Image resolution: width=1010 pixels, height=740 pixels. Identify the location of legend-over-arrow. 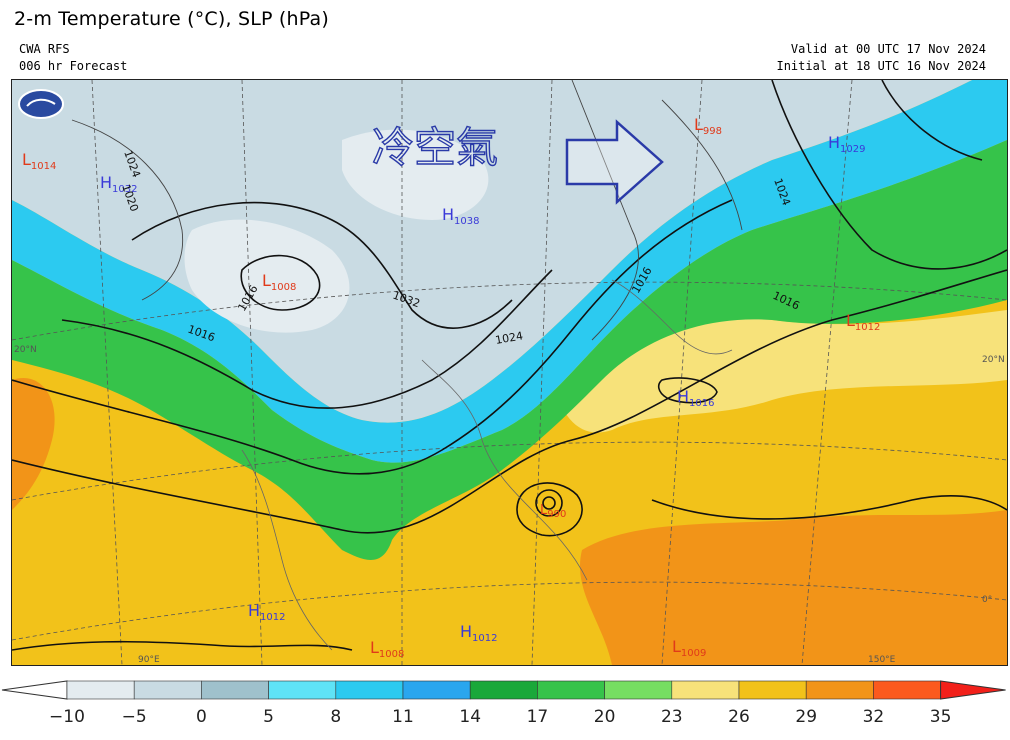
(973, 690).